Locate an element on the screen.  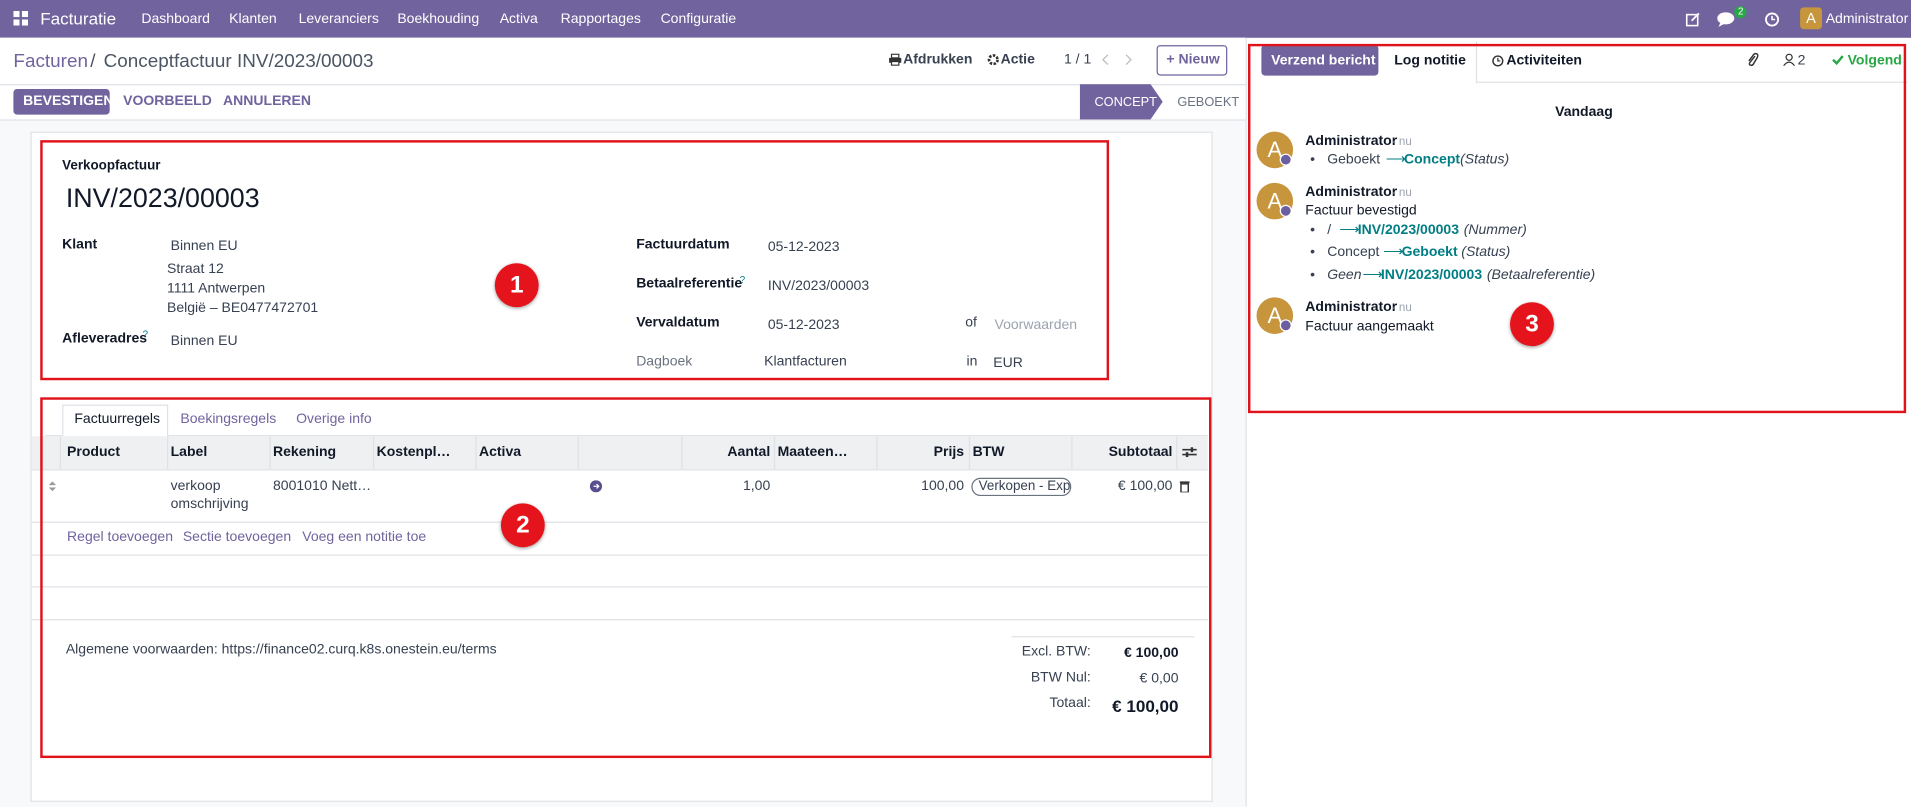
column-settings is located at coordinates (1189, 452).